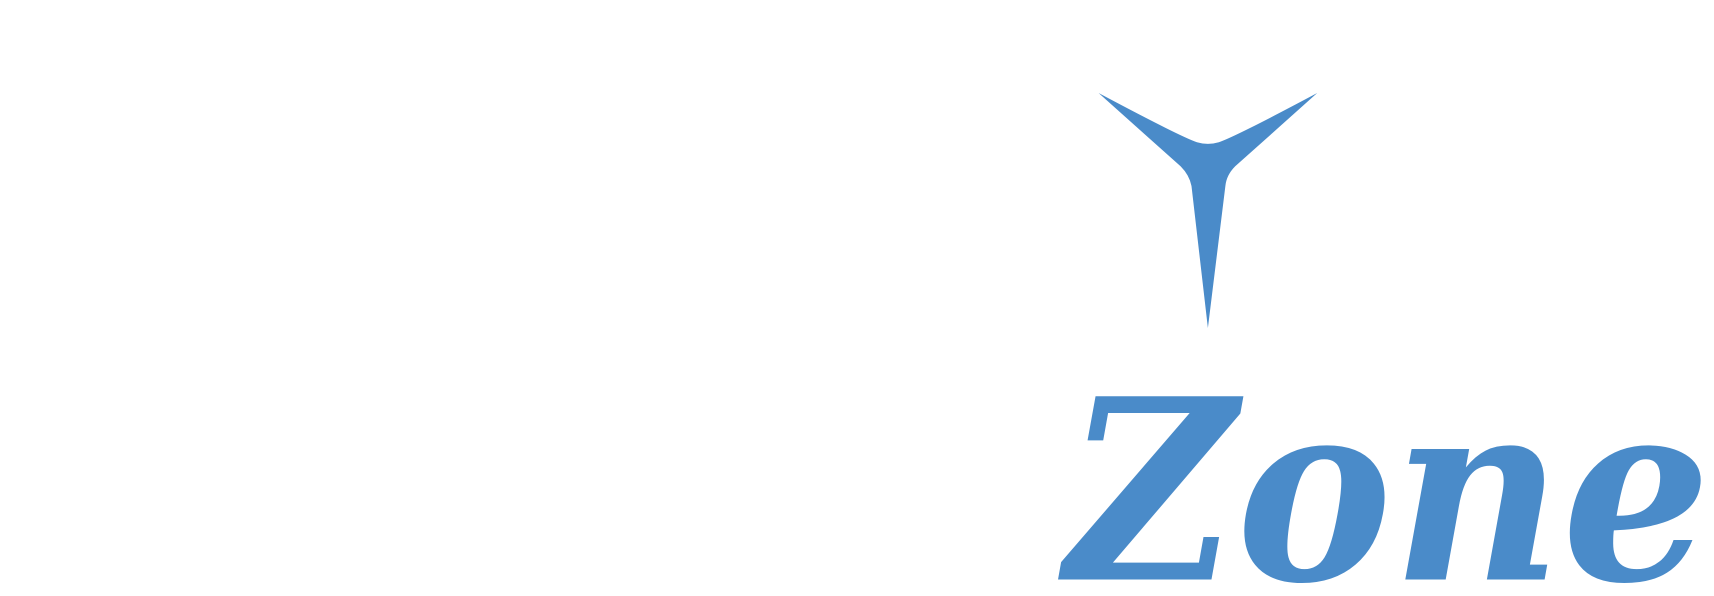  I want to click on logo-emblem, so click(1208, 211).